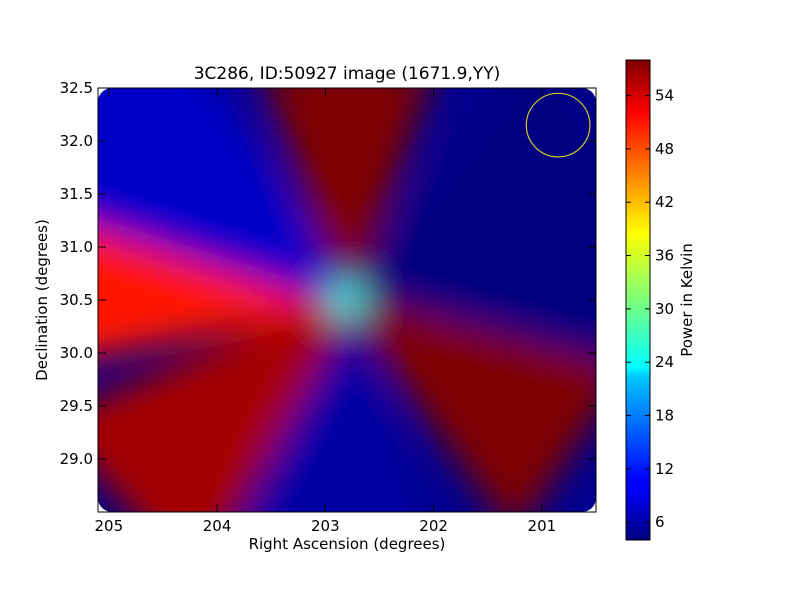 This screenshot has width=800, height=600. I want to click on x-tick-label: 201, so click(542, 526).